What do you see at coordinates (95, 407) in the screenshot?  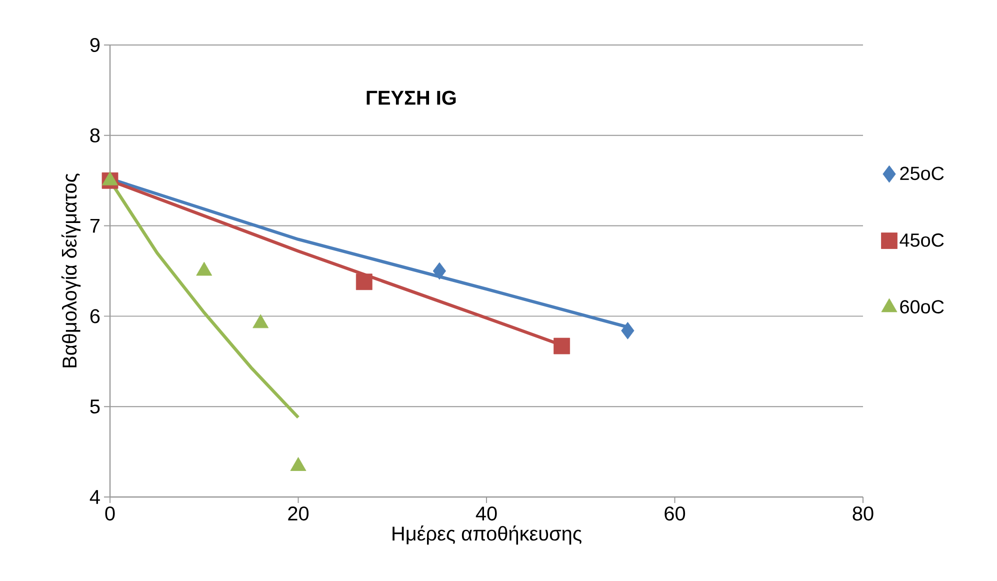 I see `y-tick-label: 5` at bounding box center [95, 407].